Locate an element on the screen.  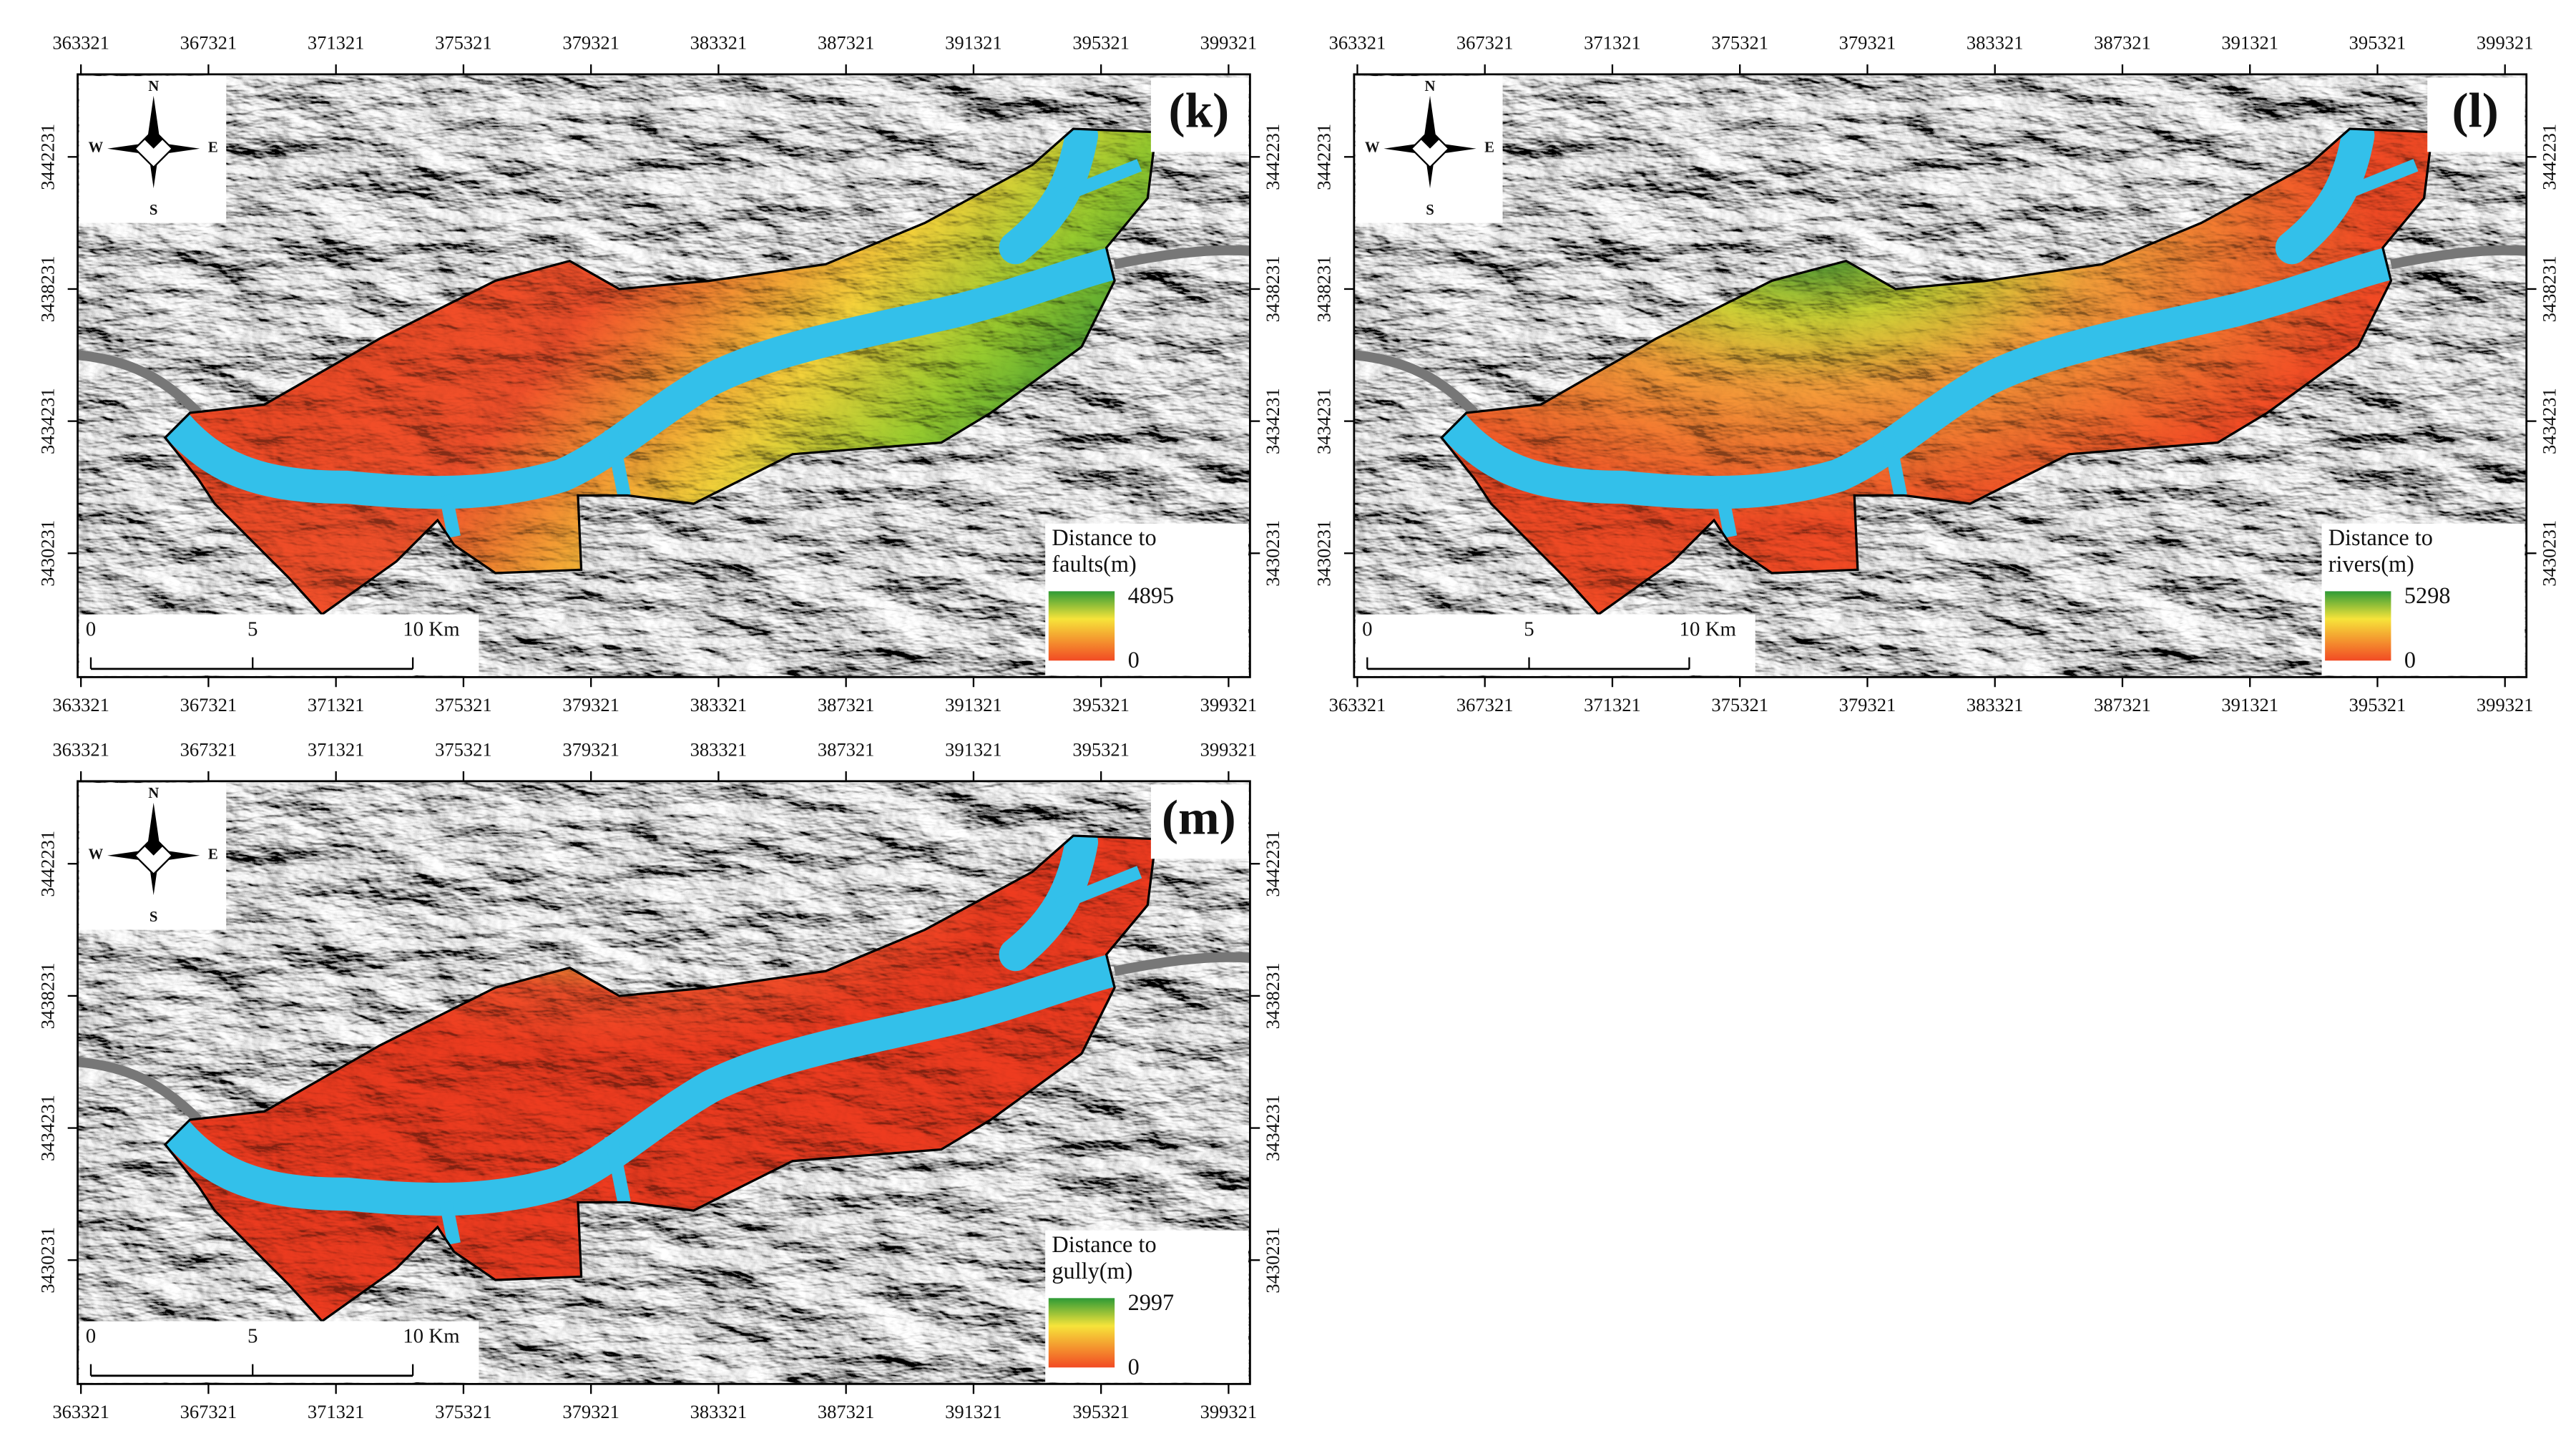
compass-center-fill is located at coordinates (1430, 139).